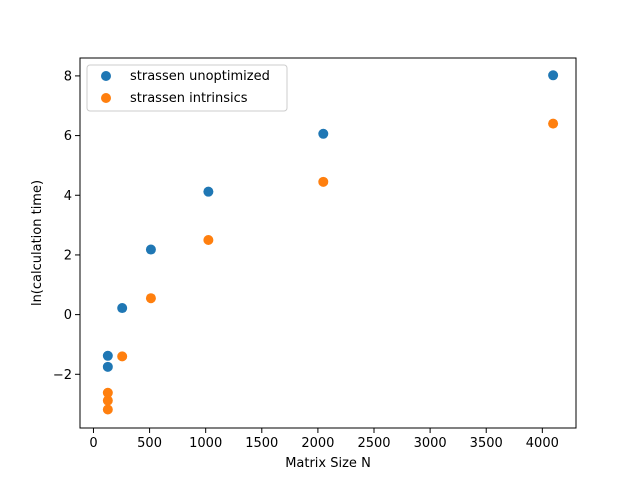  Describe the element at coordinates (68, 315) in the screenshot. I see `y-tick-label-1: 0` at that location.